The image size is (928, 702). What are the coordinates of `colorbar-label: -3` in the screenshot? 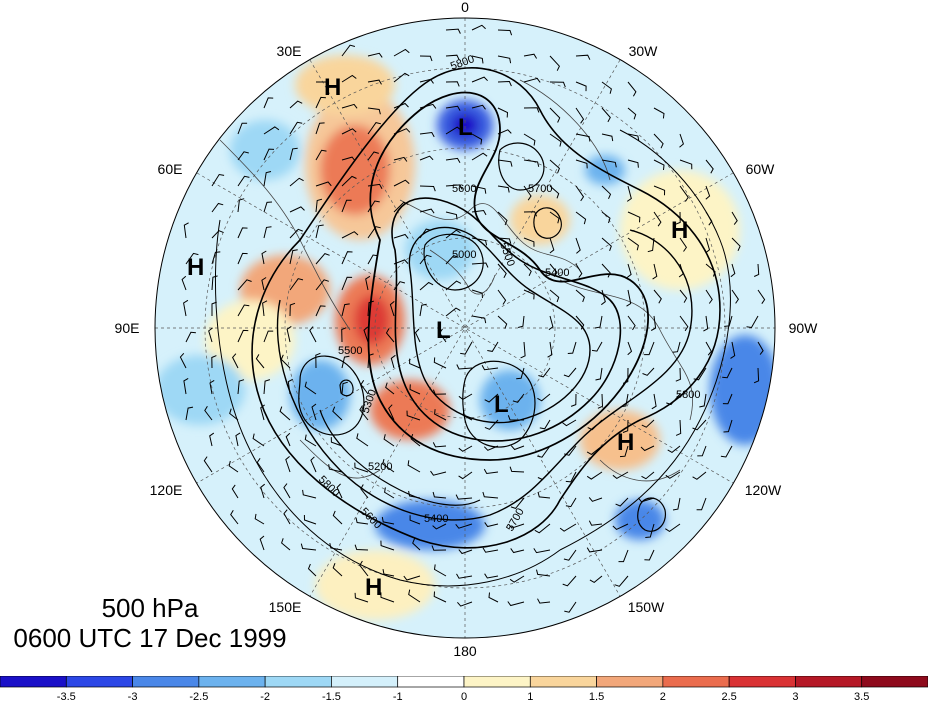 It's located at (133, 696).